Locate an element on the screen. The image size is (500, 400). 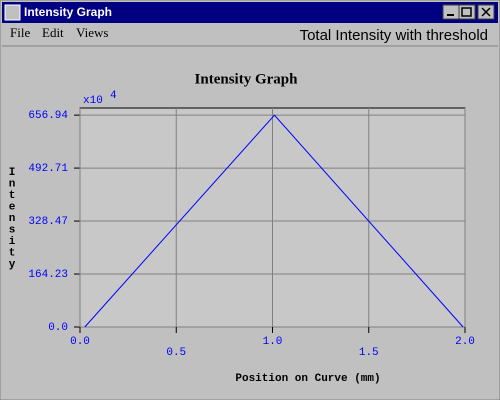
menu-item: Views is located at coordinates (92, 32).